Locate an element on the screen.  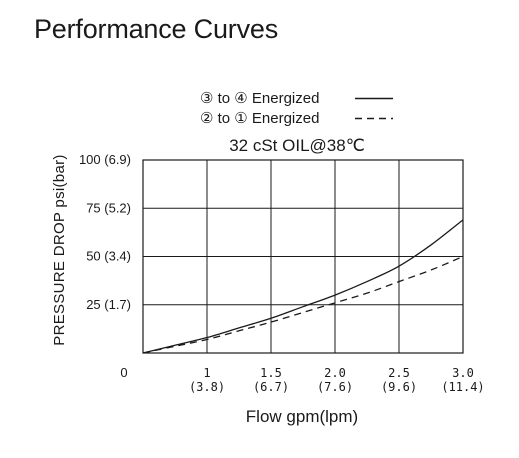
oil-condition-label: 32 cSt OIL@38℃ is located at coordinates (297, 145).